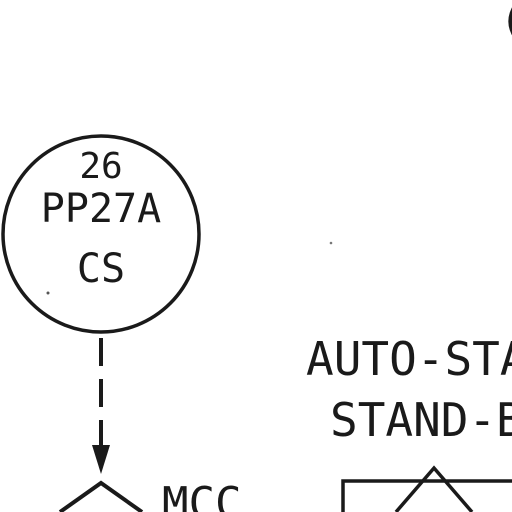 Image resolution: width=512 pixels, height=512 pixels. Describe the element at coordinates (100, 166) in the screenshot. I see `instrument-tag-number: 26` at that location.